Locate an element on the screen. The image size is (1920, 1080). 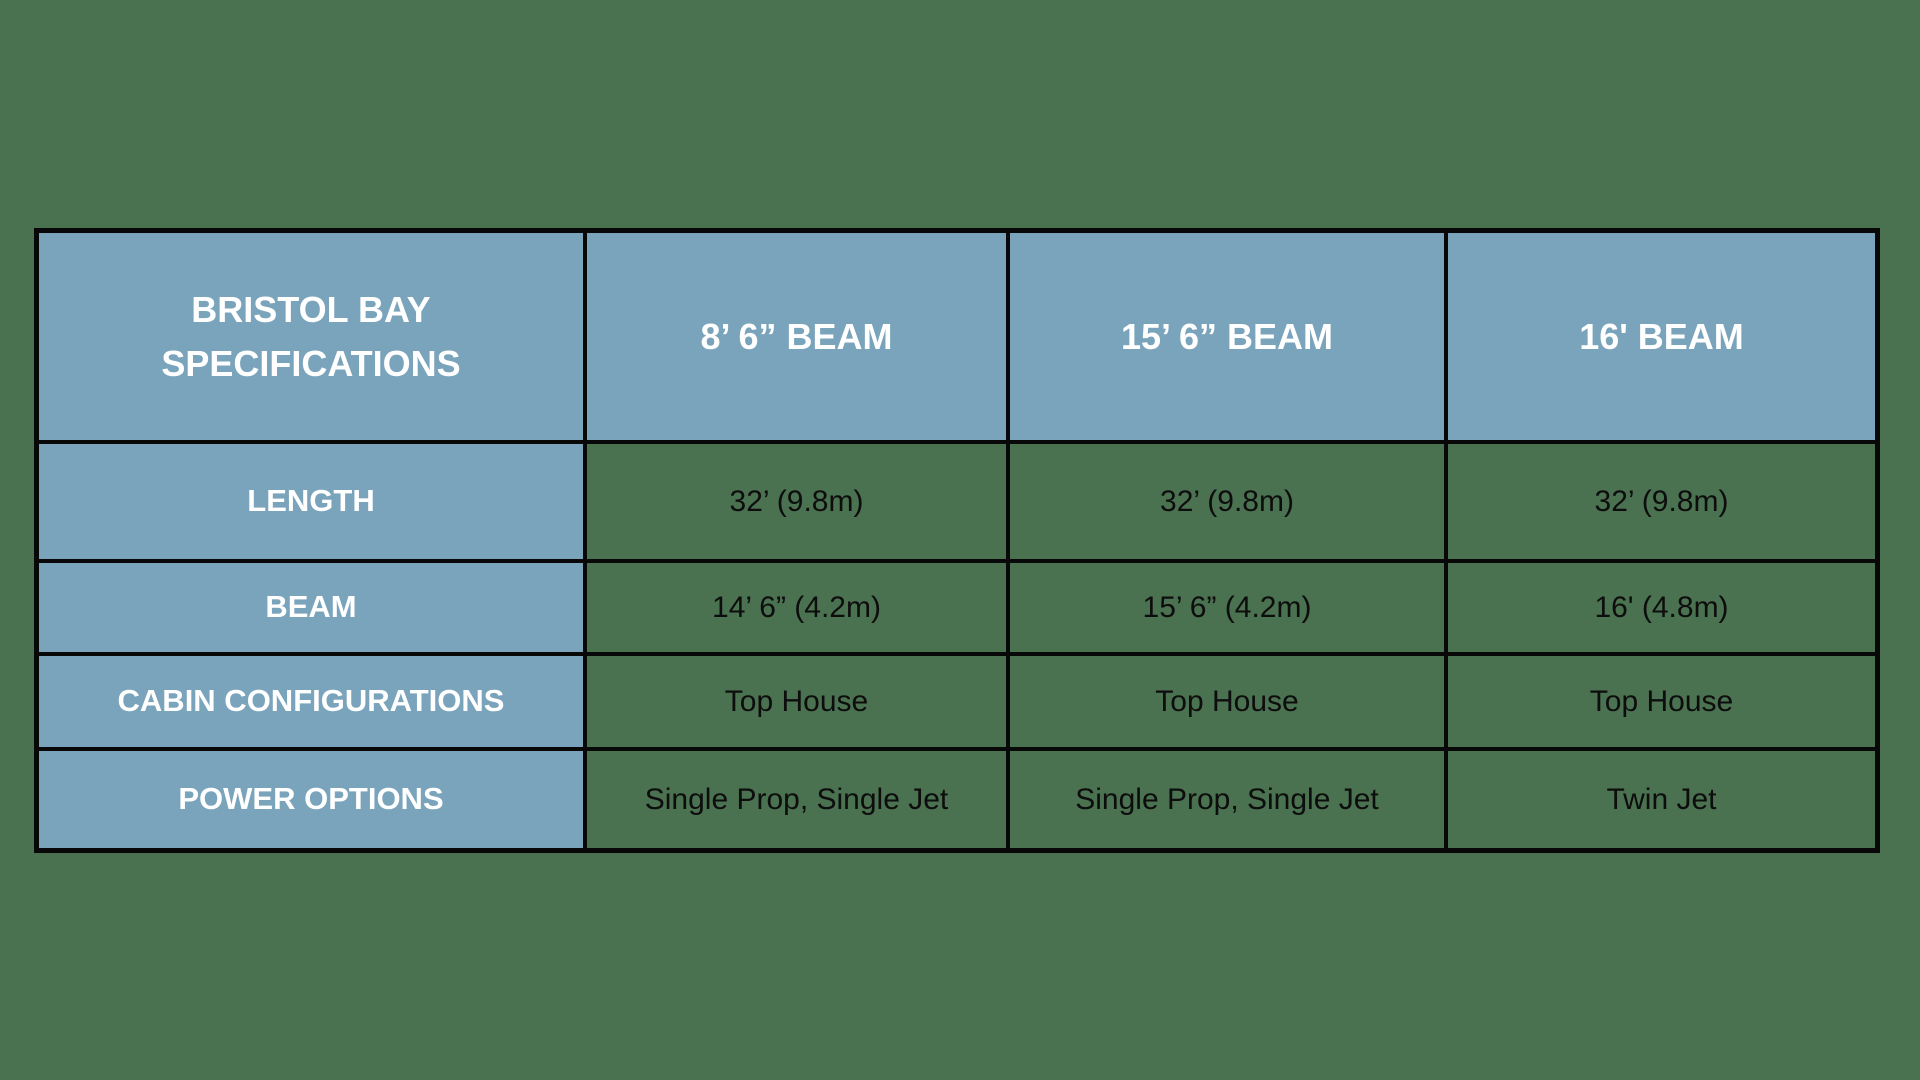
value-power-8-6-beam: Single Prop, Single Jet is located at coordinates (796, 799).